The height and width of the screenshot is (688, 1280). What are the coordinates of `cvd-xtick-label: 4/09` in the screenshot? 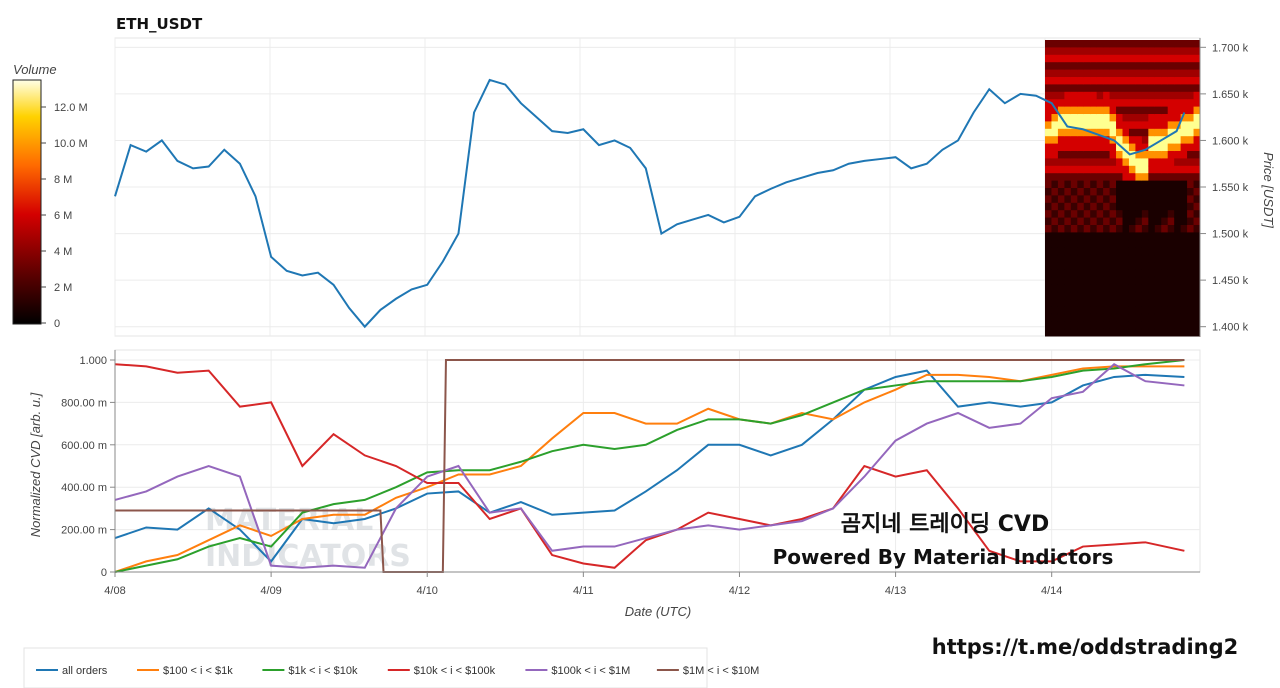 It's located at (270, 591).